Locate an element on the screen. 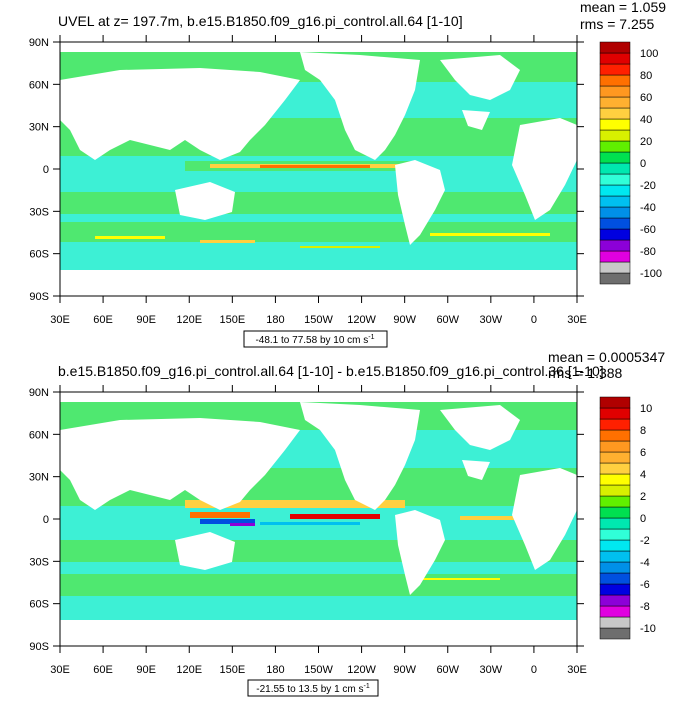  colorbar-label: -80 is located at coordinates (648, 252).